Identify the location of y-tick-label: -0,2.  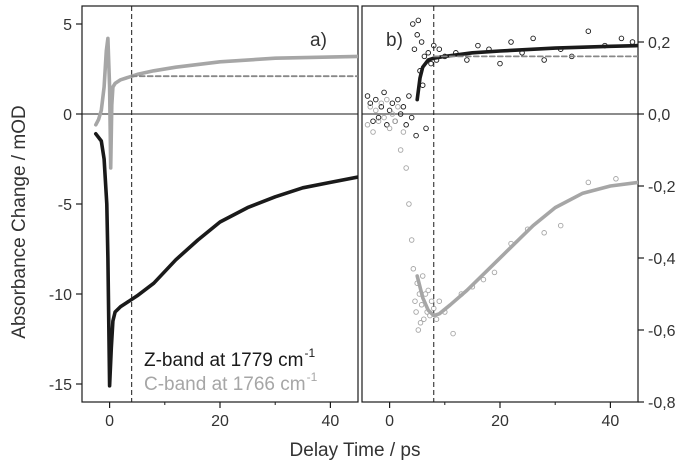
(662, 187).